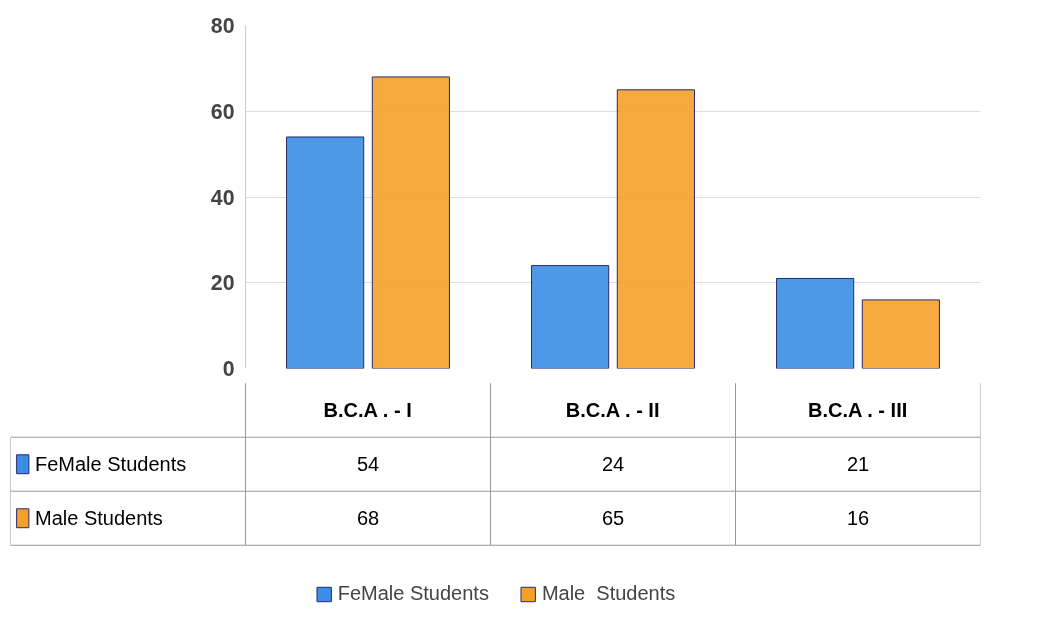 The width and height of the screenshot is (1037, 628). Describe the element at coordinates (858, 464) in the screenshot. I see `data-label: 21` at that location.